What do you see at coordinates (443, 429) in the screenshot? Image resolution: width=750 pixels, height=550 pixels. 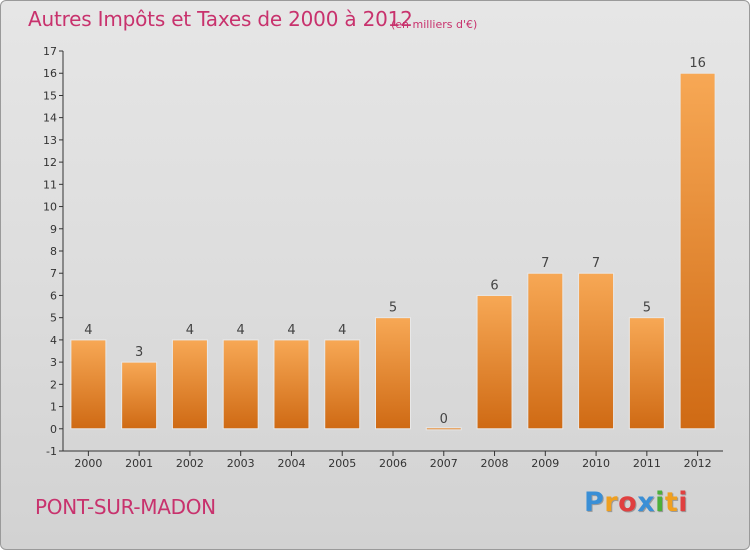 I see `bar-2007` at bounding box center [443, 429].